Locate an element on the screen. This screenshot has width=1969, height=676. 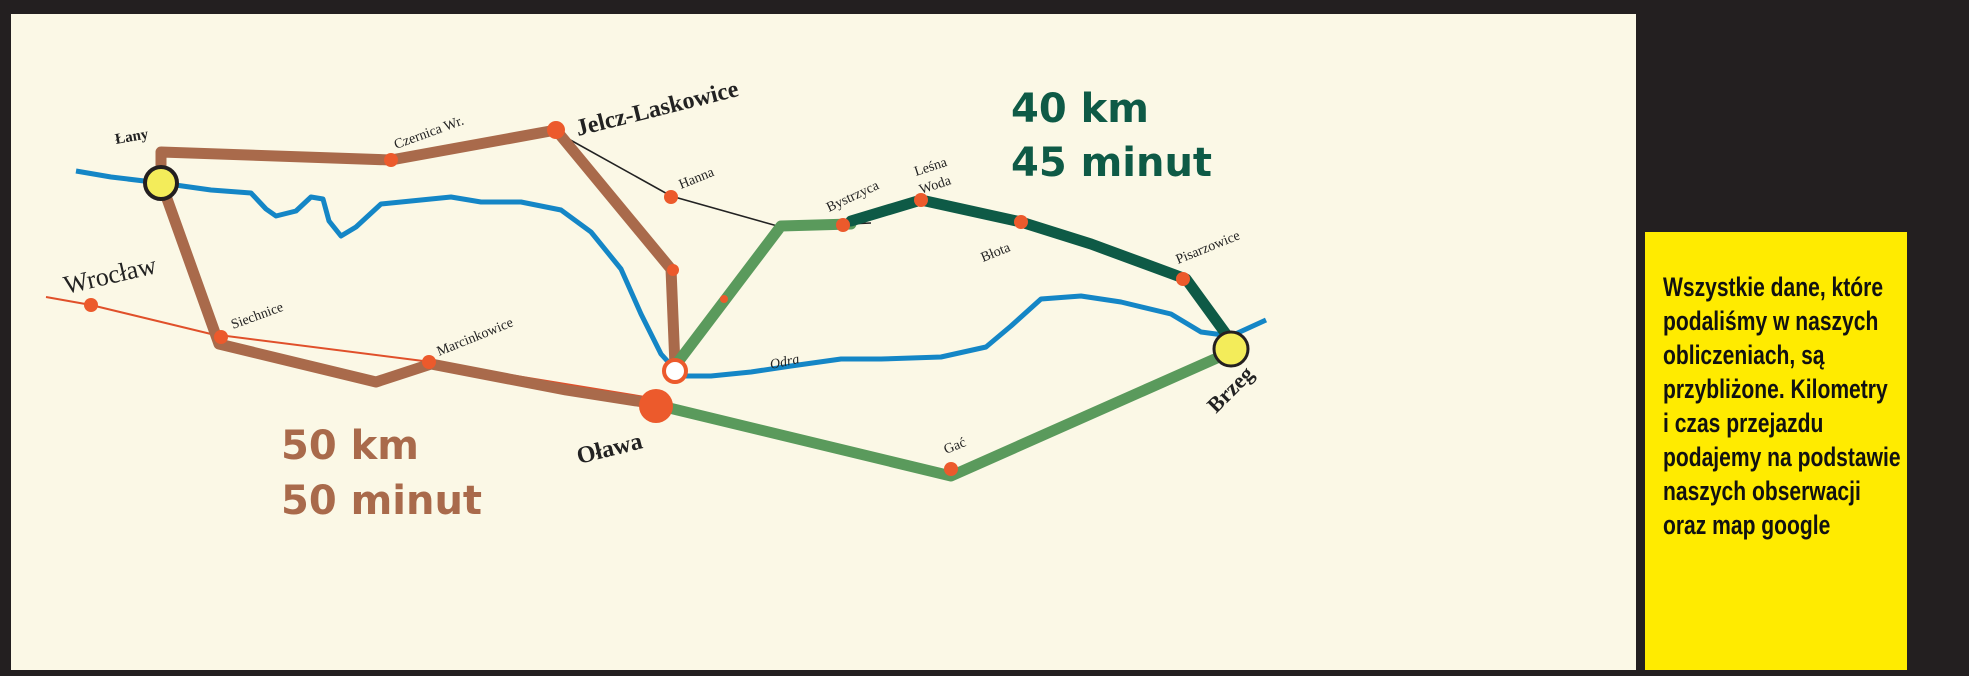
town-dot-lesna-woda is located at coordinates (921, 200).